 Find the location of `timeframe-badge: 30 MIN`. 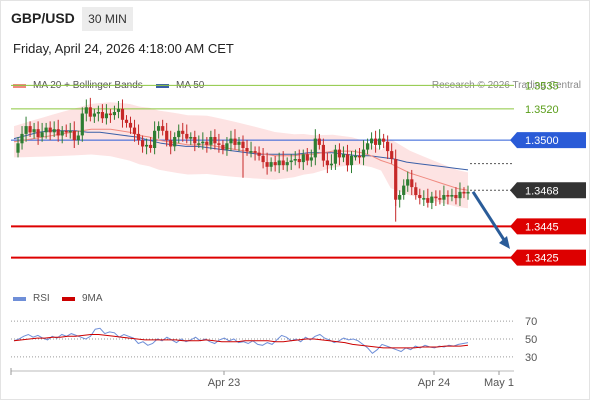

timeframe-badge: 30 MIN is located at coordinates (107, 19).